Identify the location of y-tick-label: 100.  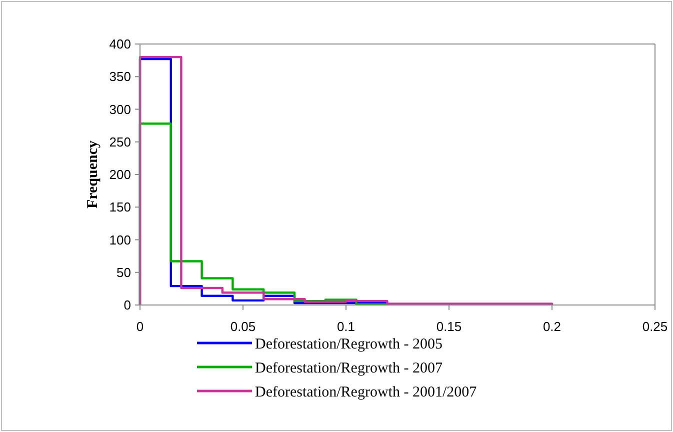
(120, 240).